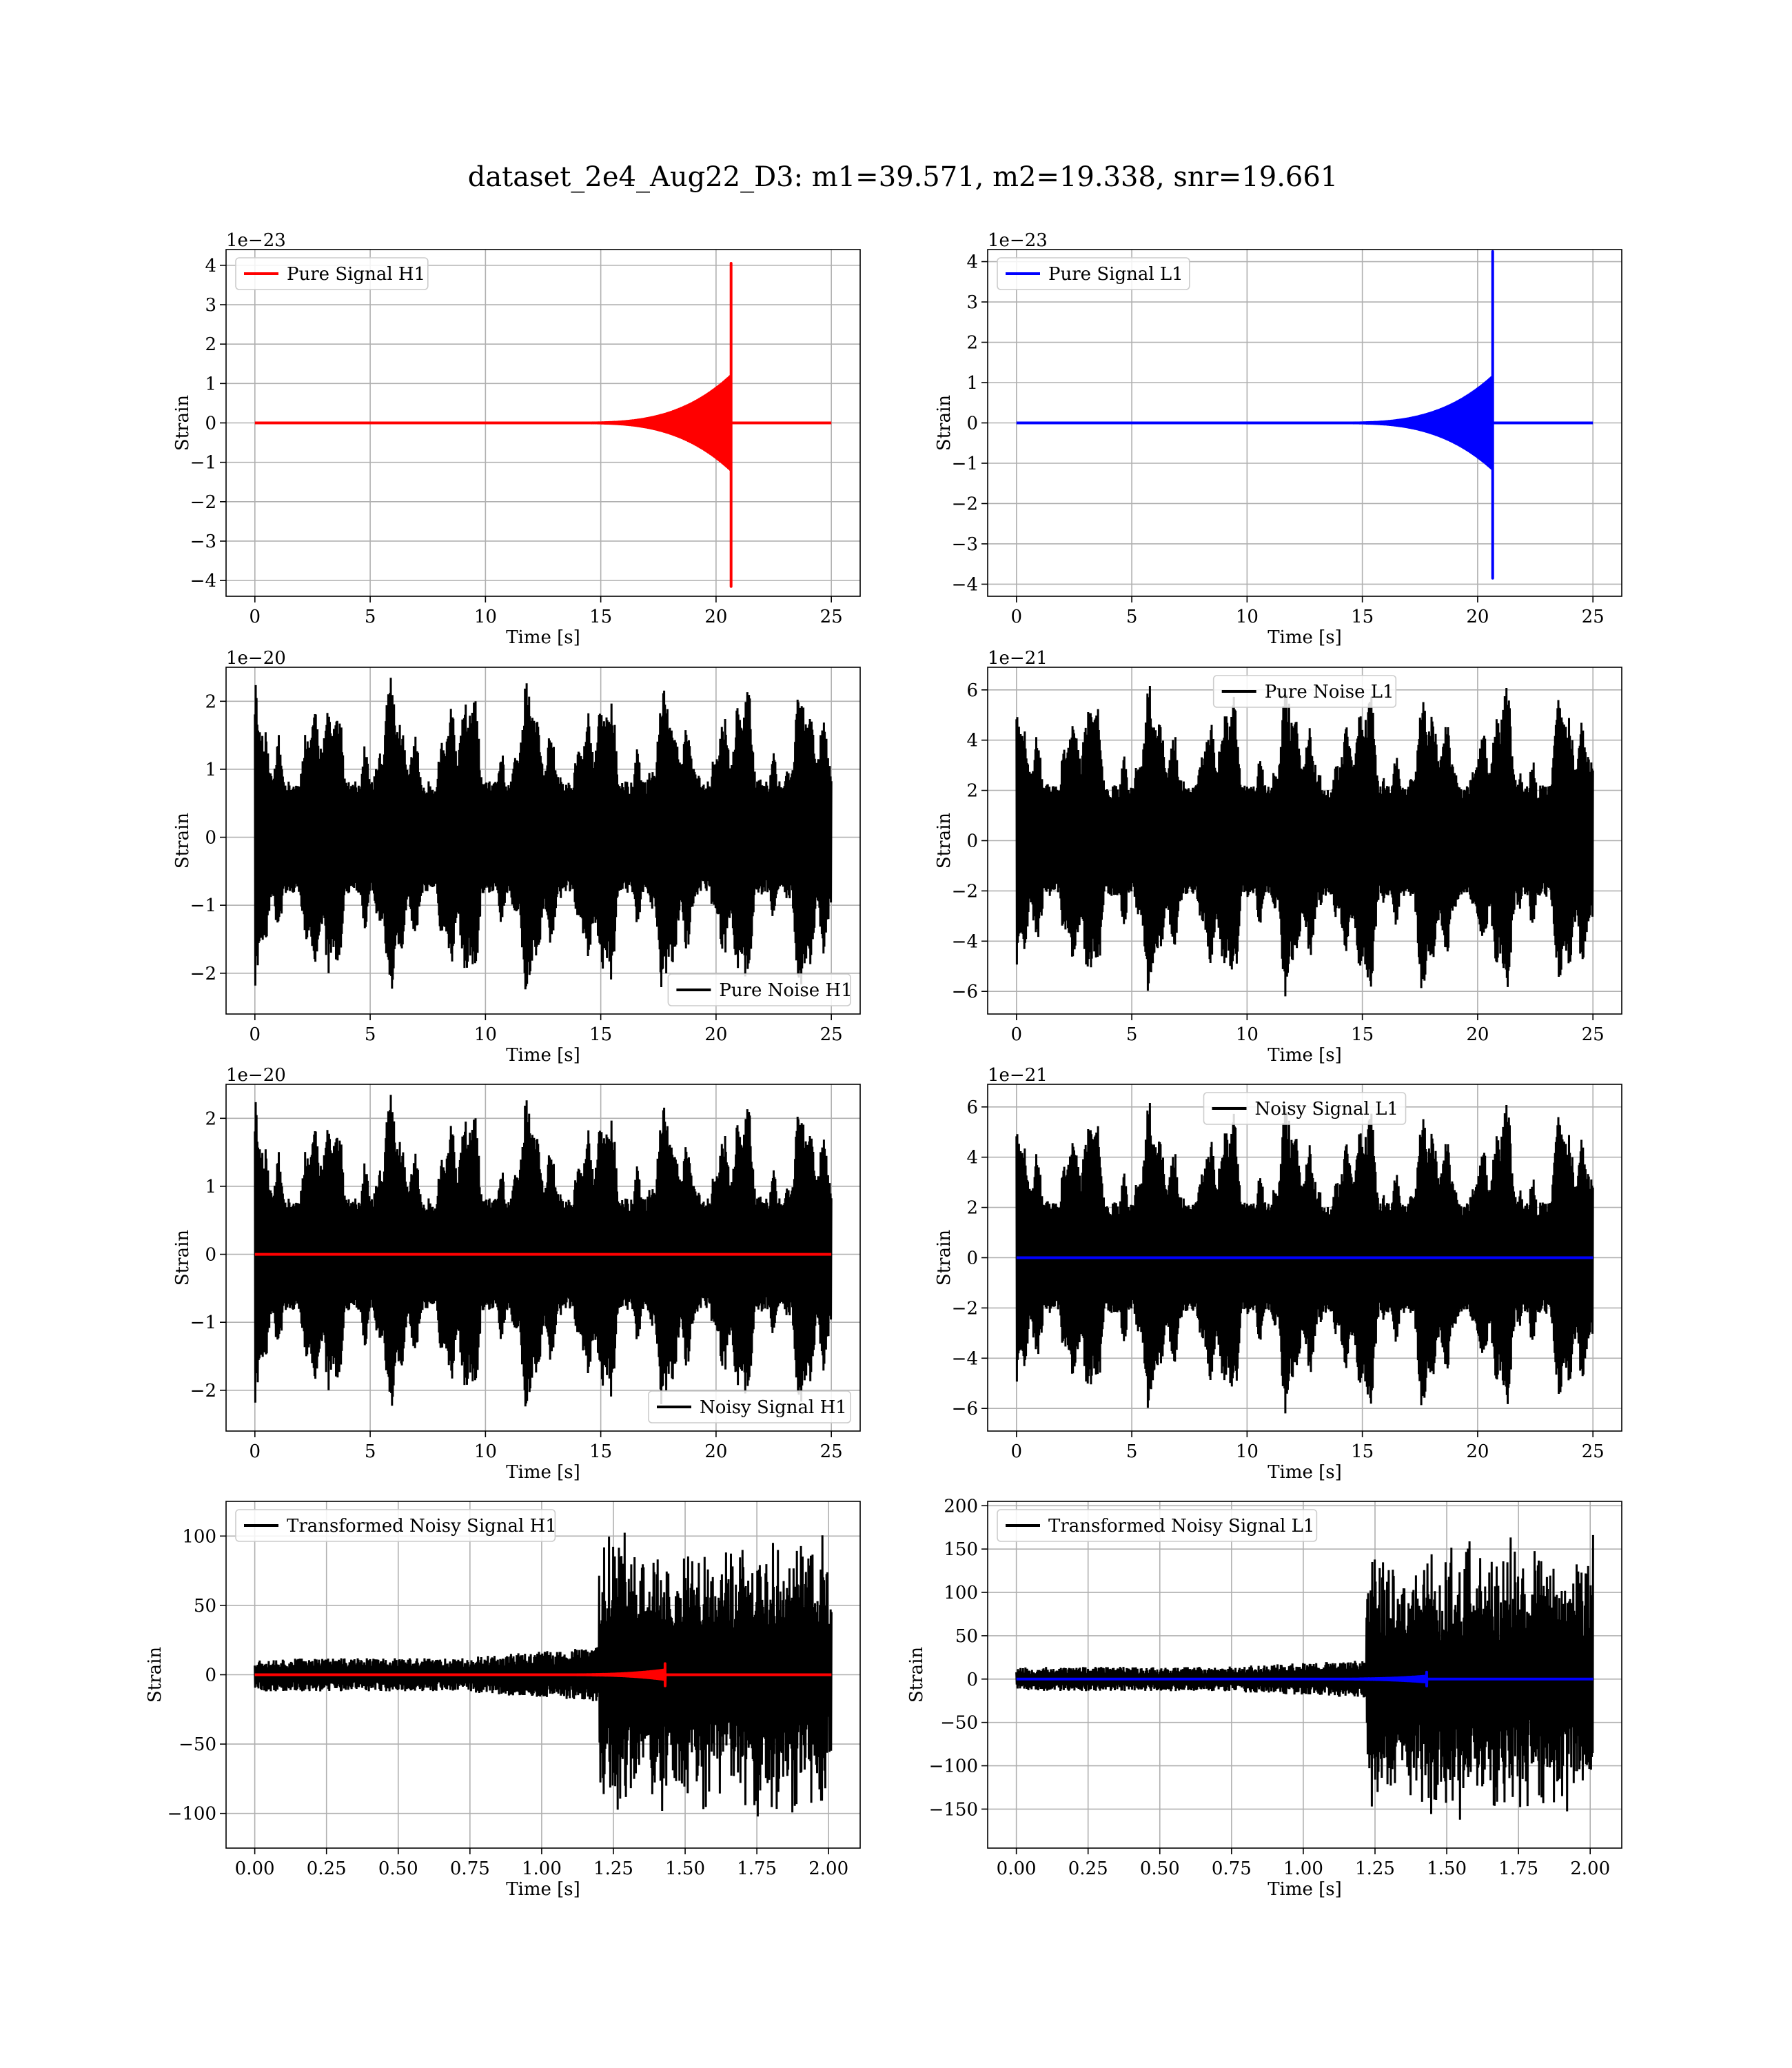 This screenshot has width=1792, height=2068. What do you see at coordinates (543, 1674) in the screenshot?
I see `series-line-transformed-noisy-signal-h1` at bounding box center [543, 1674].